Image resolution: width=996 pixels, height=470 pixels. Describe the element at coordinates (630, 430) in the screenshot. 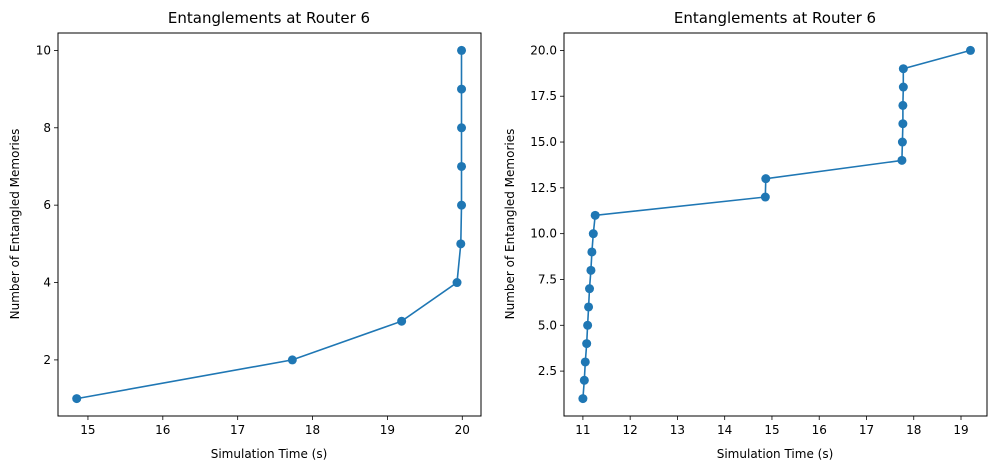

I see `x-tick-label: 12` at that location.